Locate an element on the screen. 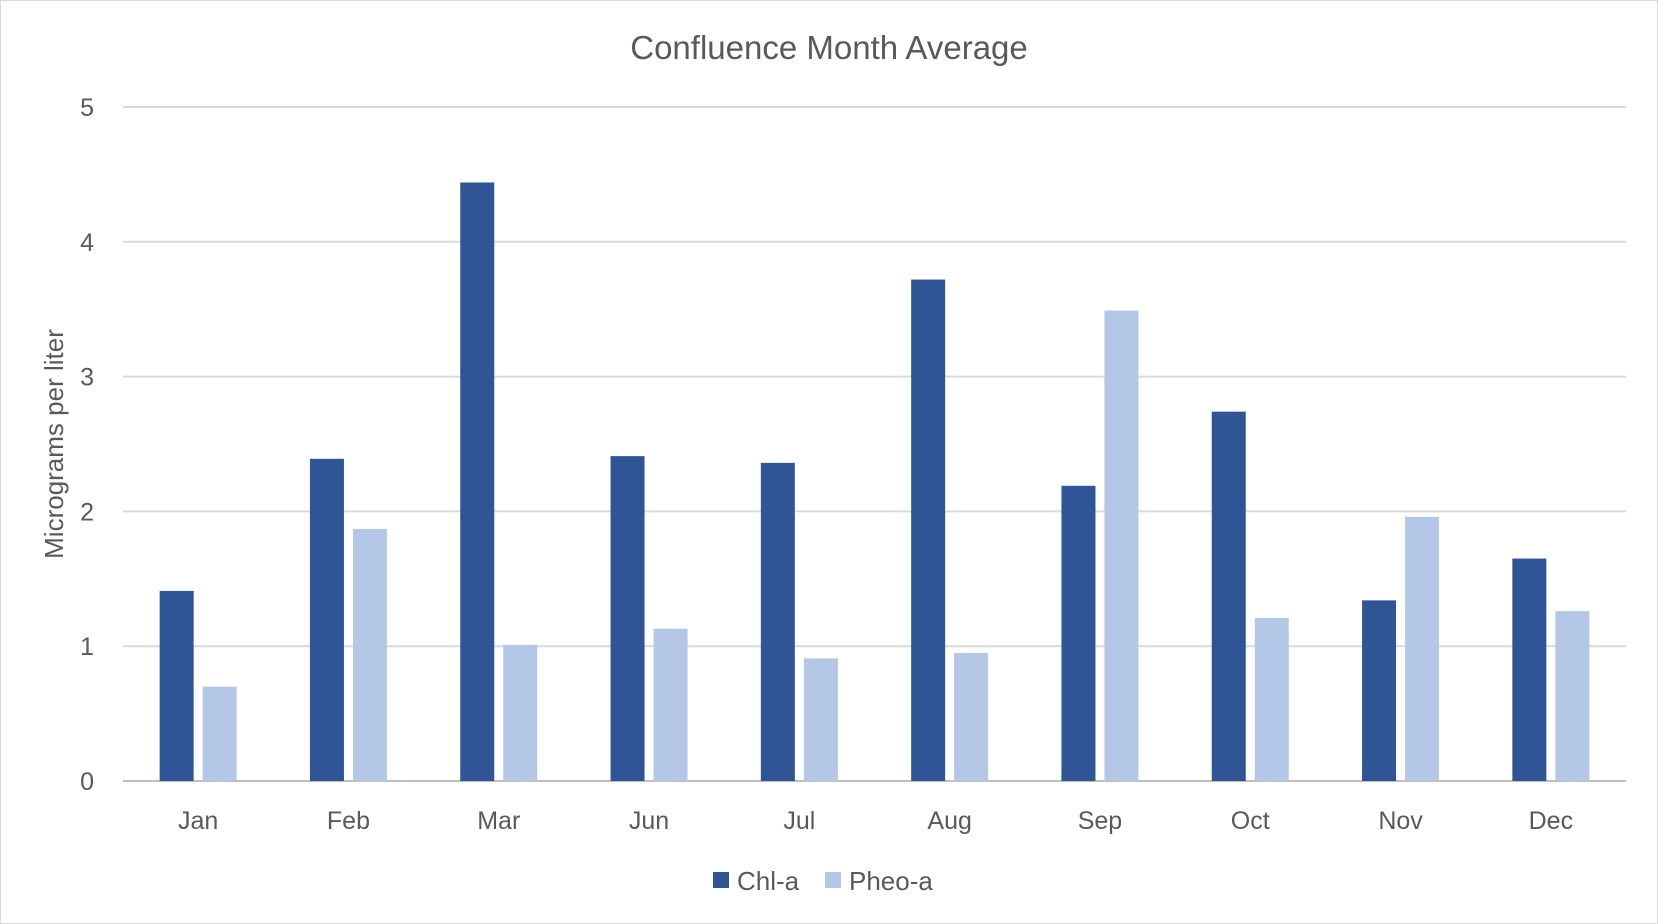 This screenshot has width=1658, height=924. legend-swatch-pheo-a is located at coordinates (833, 880).